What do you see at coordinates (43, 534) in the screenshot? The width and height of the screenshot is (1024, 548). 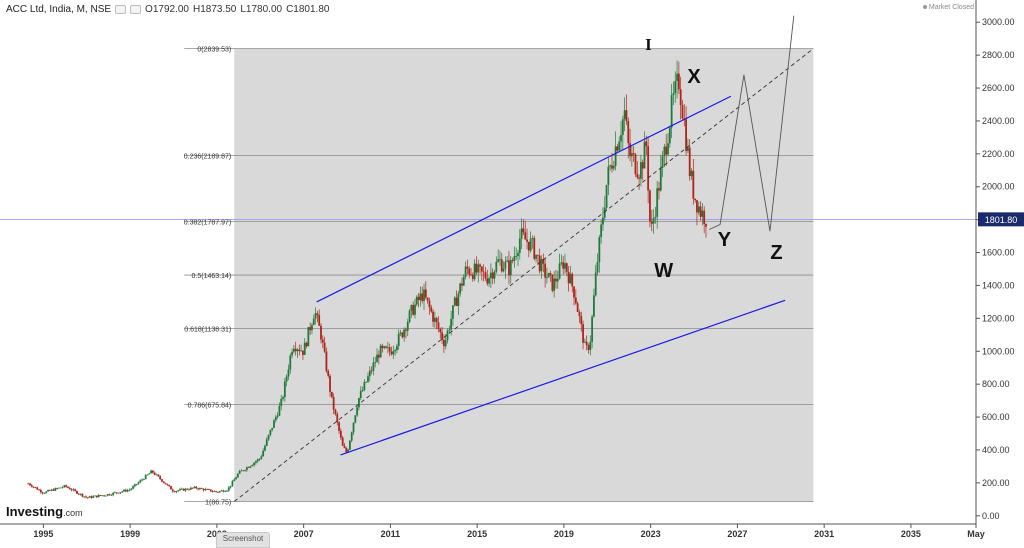 I see `x-tick-label: 1995` at bounding box center [43, 534].